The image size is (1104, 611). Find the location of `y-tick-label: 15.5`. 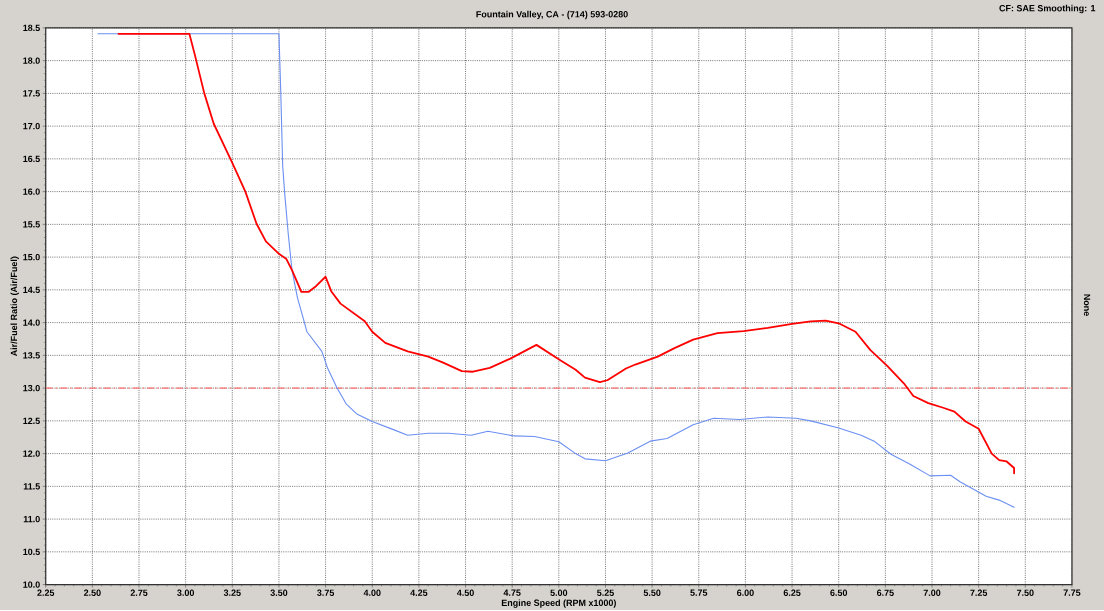

y-tick-label: 15.5 is located at coordinates (31, 224).